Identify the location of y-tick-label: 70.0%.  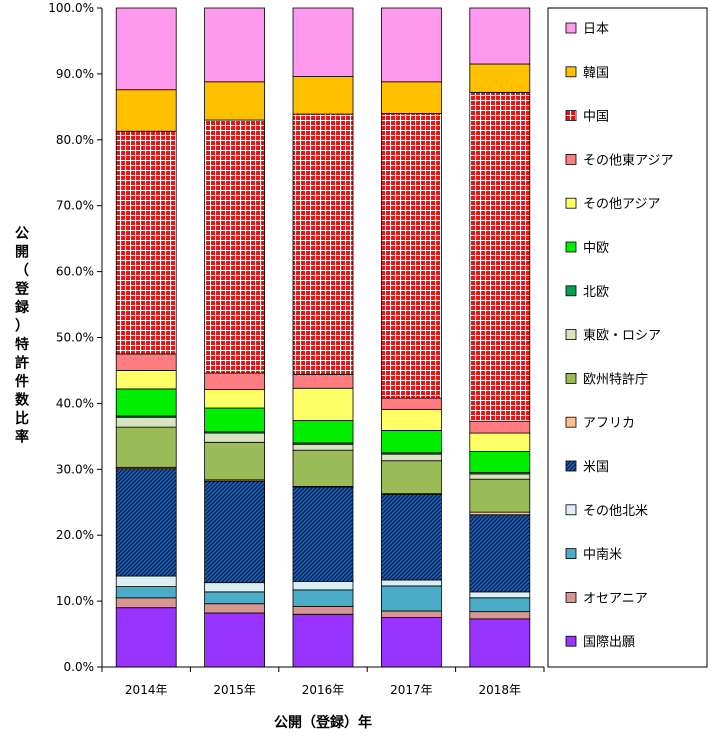
(75, 206).